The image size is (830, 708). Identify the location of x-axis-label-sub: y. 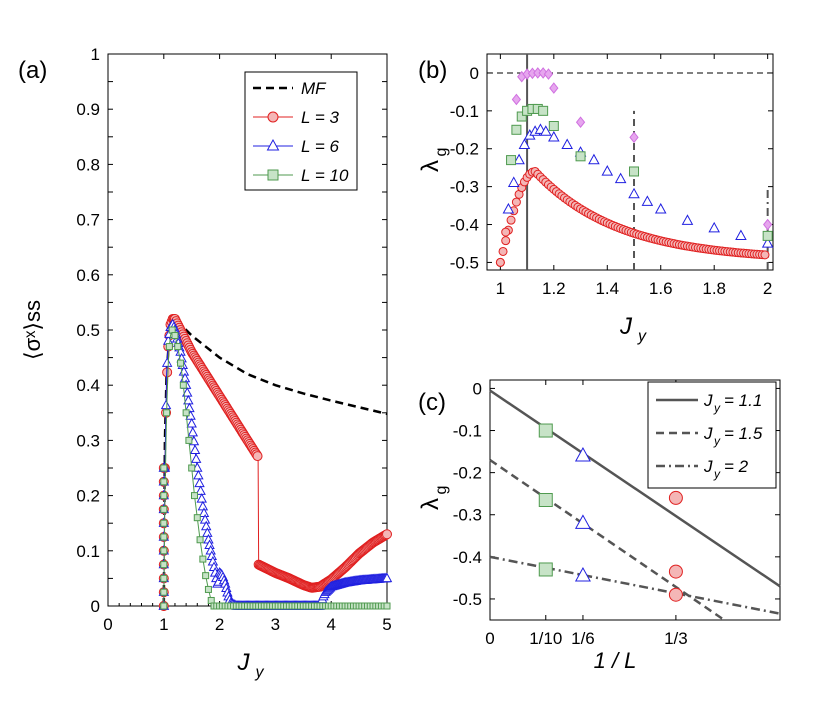
(642, 336).